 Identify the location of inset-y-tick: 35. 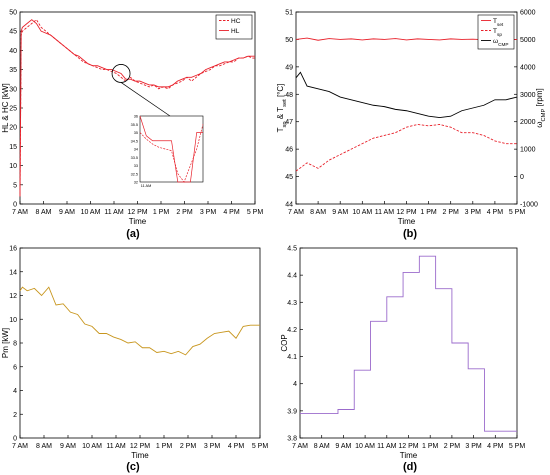
(136, 133).